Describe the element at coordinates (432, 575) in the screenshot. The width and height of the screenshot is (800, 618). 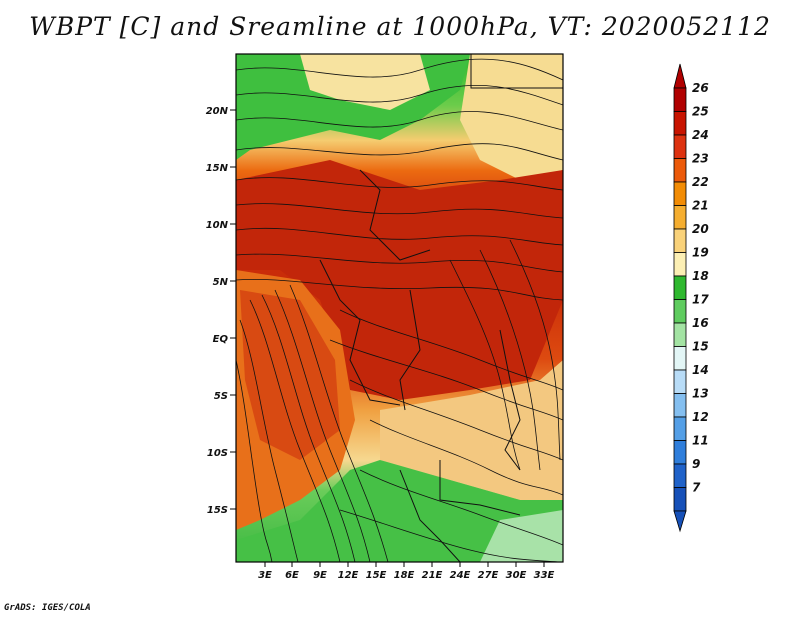
I see `lon-label: 21E` at that location.